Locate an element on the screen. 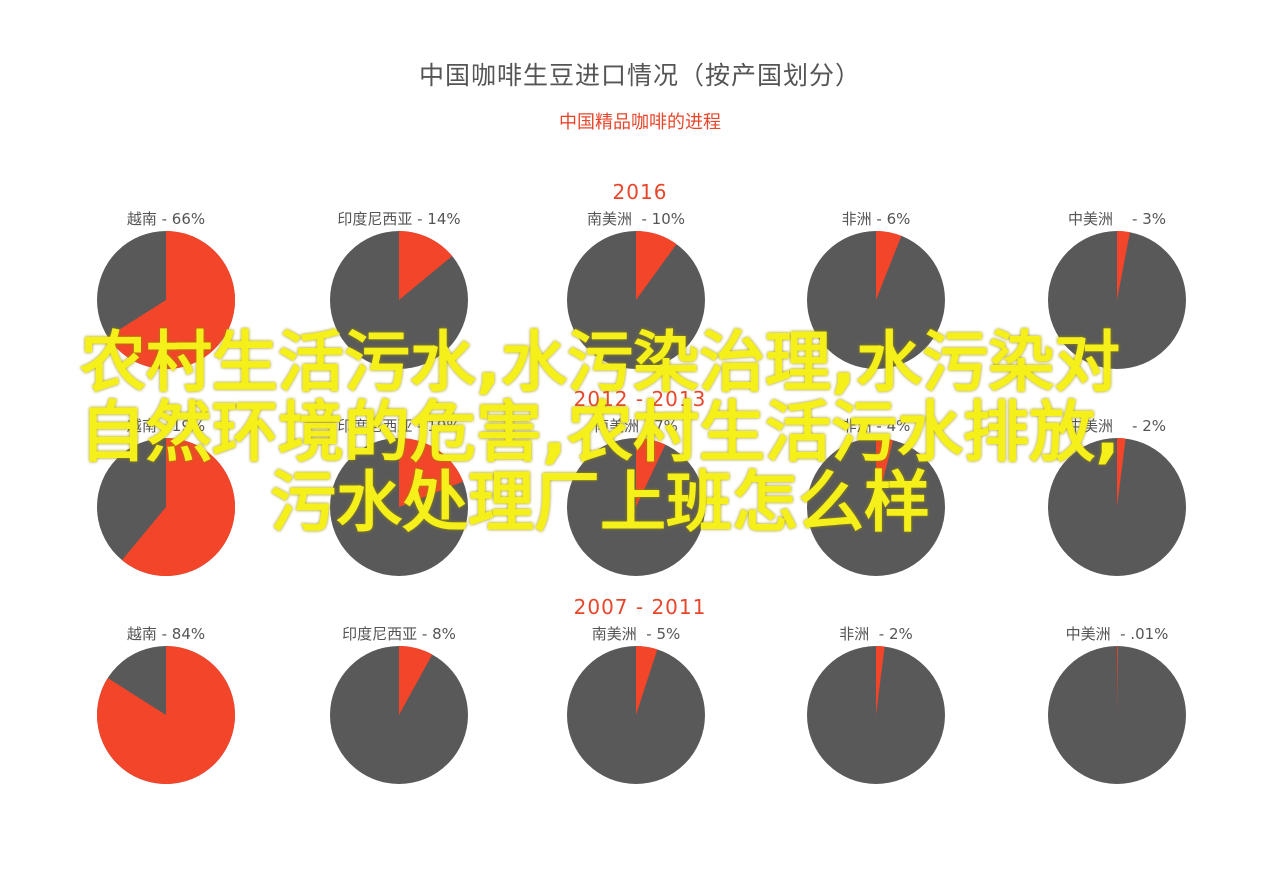 This screenshot has height=872, width=1280. pie-label: 印度尼西亚 - 14% is located at coordinates (399, 219).